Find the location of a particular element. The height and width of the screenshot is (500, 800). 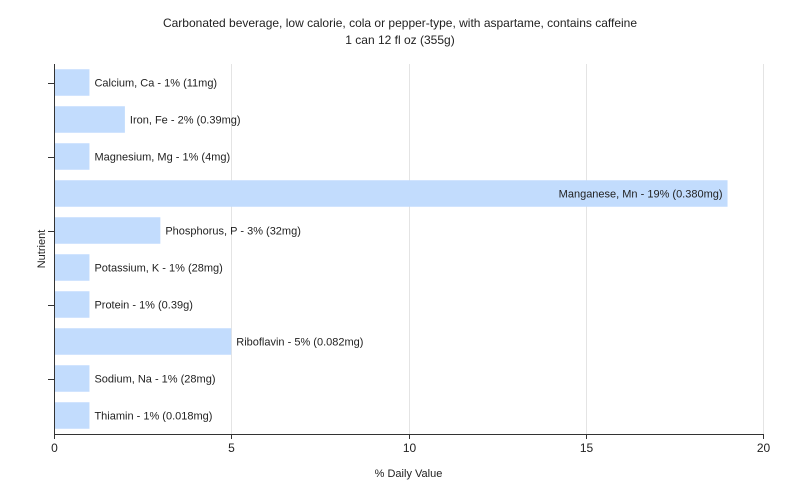

x-axis-title: % Daily Value is located at coordinates (409, 474).